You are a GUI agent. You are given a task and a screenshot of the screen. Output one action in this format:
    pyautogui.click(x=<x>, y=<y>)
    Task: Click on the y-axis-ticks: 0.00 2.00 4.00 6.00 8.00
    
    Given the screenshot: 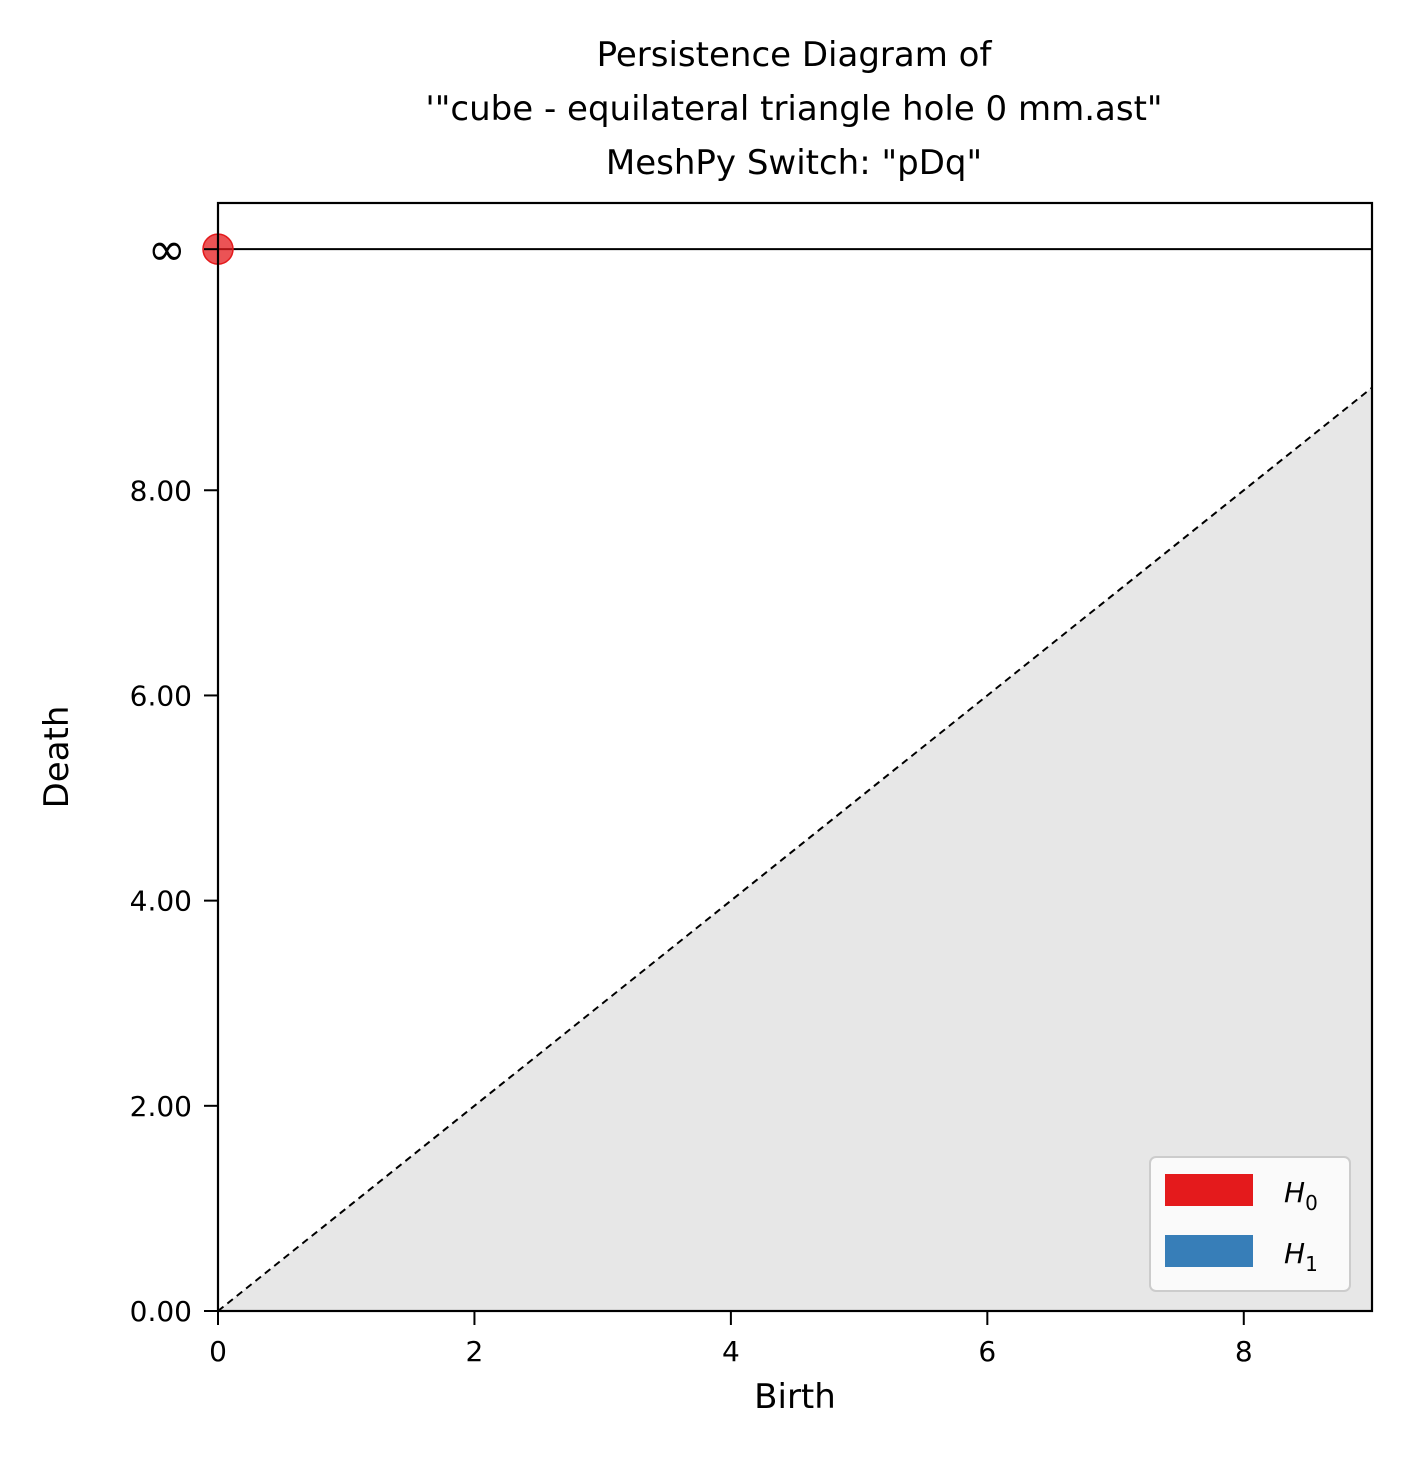 What is the action you would take?
    pyautogui.click(x=174, y=901)
    